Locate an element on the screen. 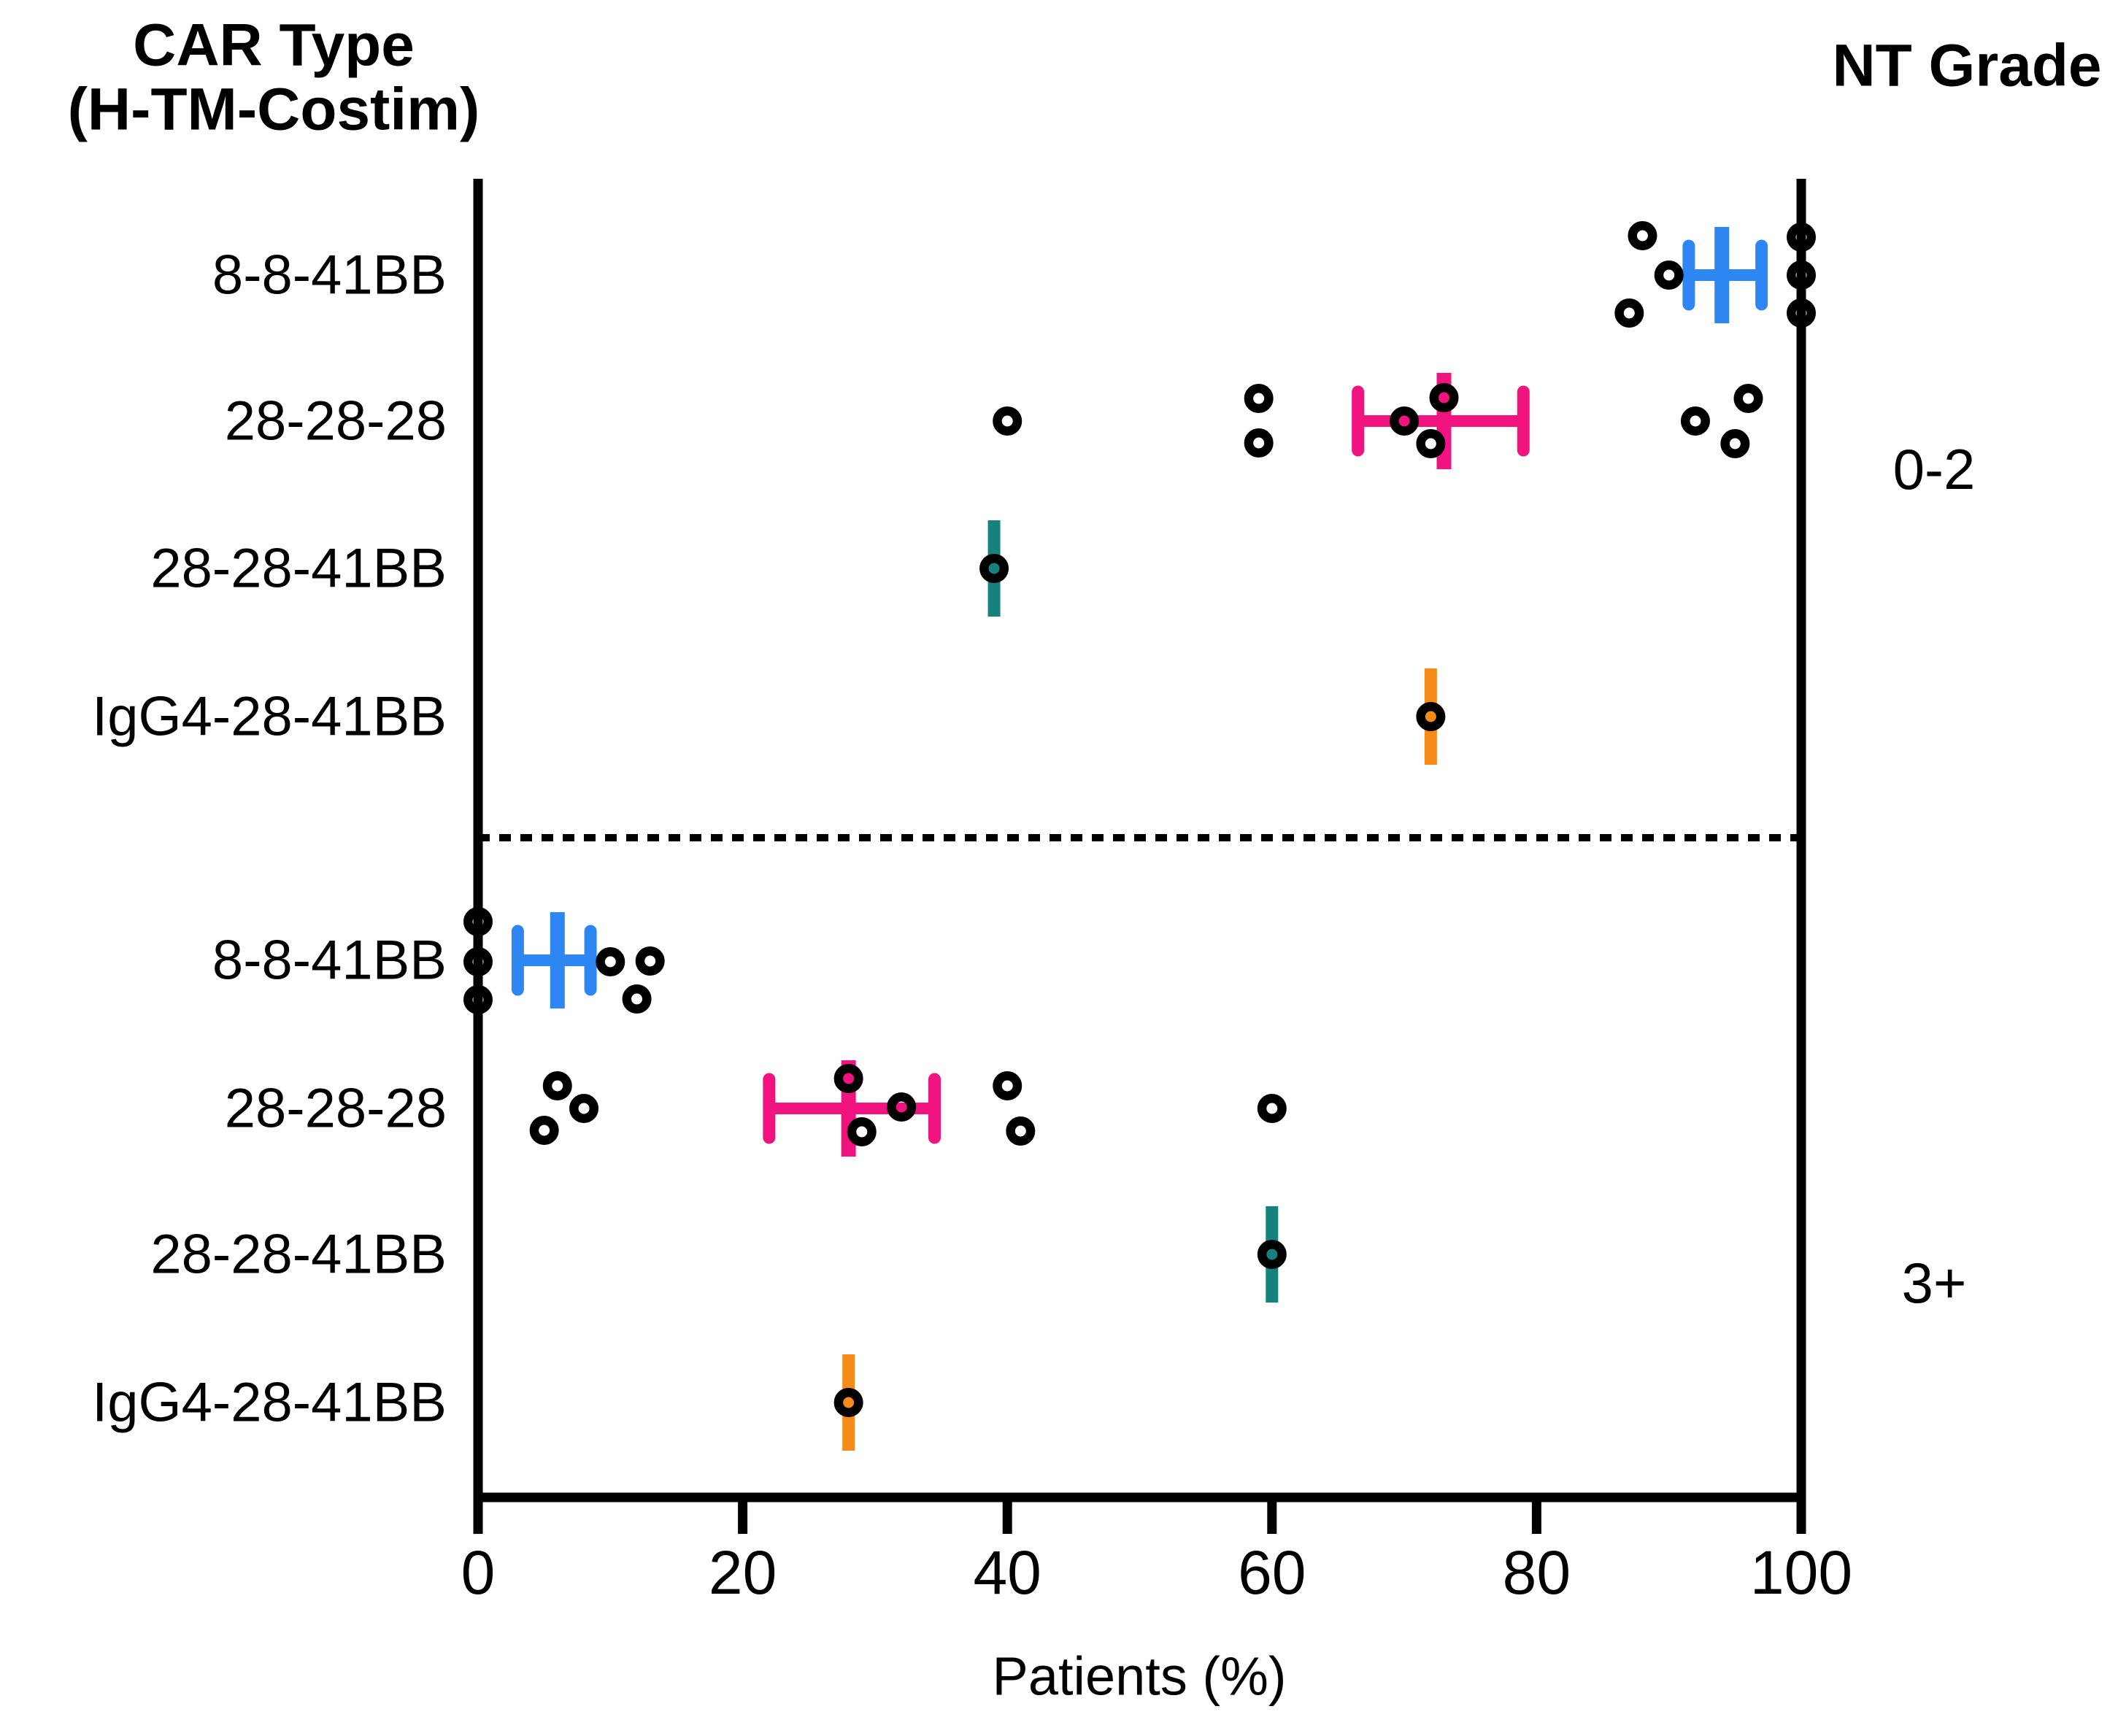 The width and height of the screenshot is (2118, 1736). row-label-grade0-28-28-28: 28-28-28 is located at coordinates (336, 421).